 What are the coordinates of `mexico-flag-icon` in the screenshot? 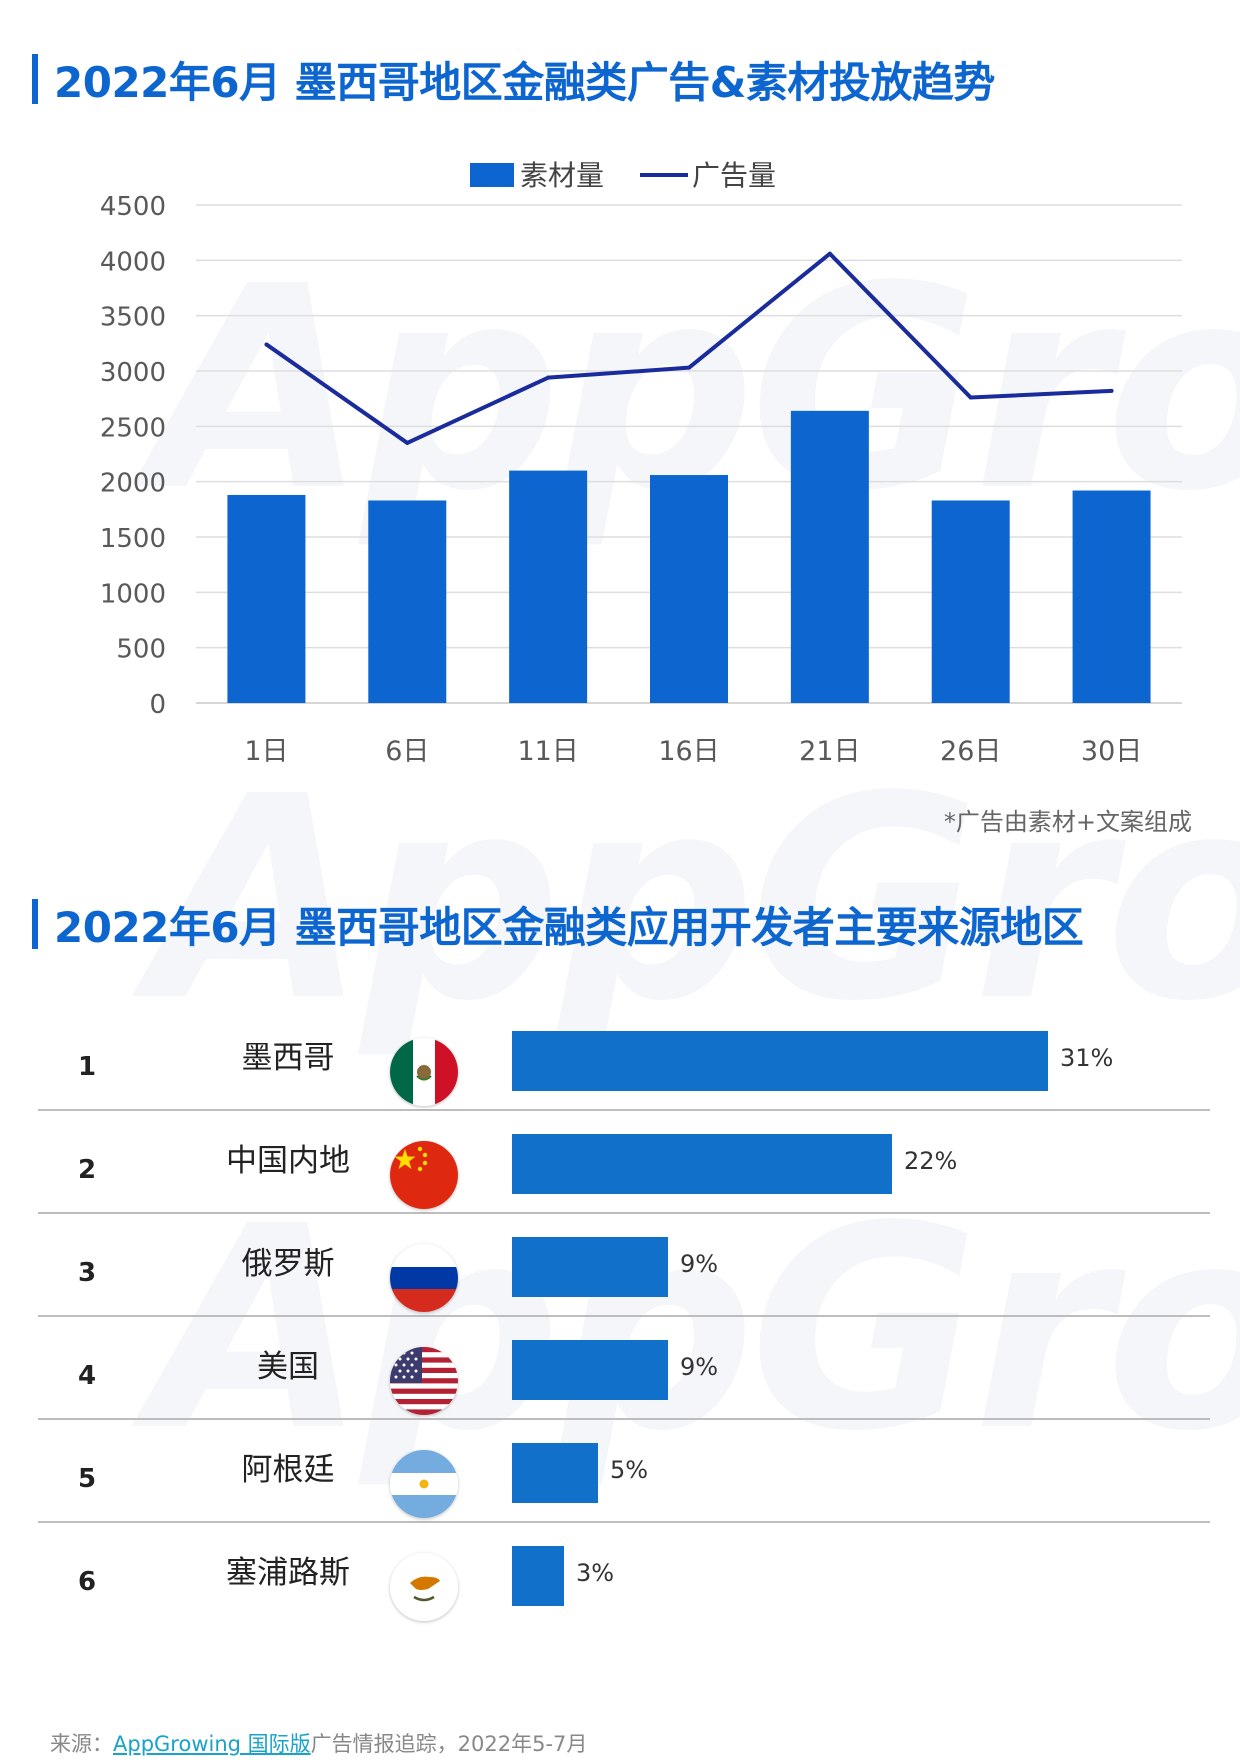 It's located at (424, 1072).